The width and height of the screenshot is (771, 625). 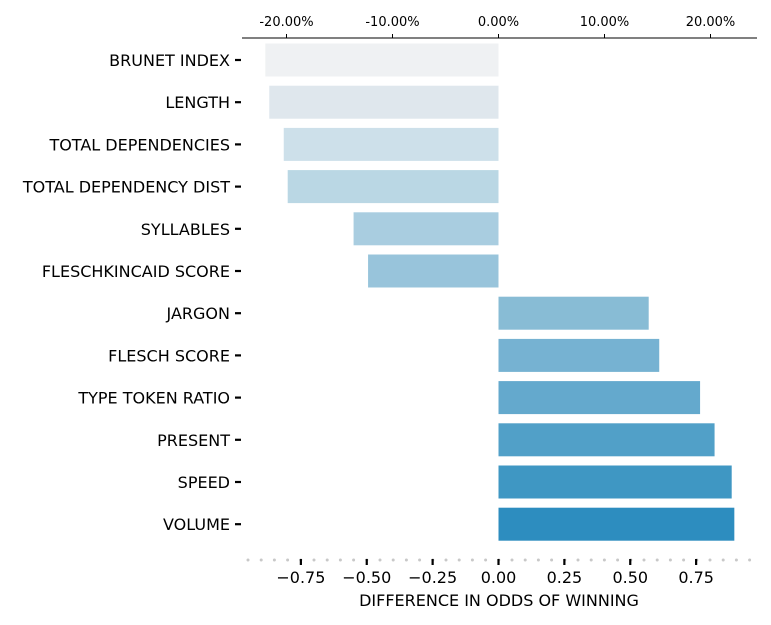 What do you see at coordinates (139, 144) in the screenshot?
I see `category-label: TOTAL DEPENDENCIES` at bounding box center [139, 144].